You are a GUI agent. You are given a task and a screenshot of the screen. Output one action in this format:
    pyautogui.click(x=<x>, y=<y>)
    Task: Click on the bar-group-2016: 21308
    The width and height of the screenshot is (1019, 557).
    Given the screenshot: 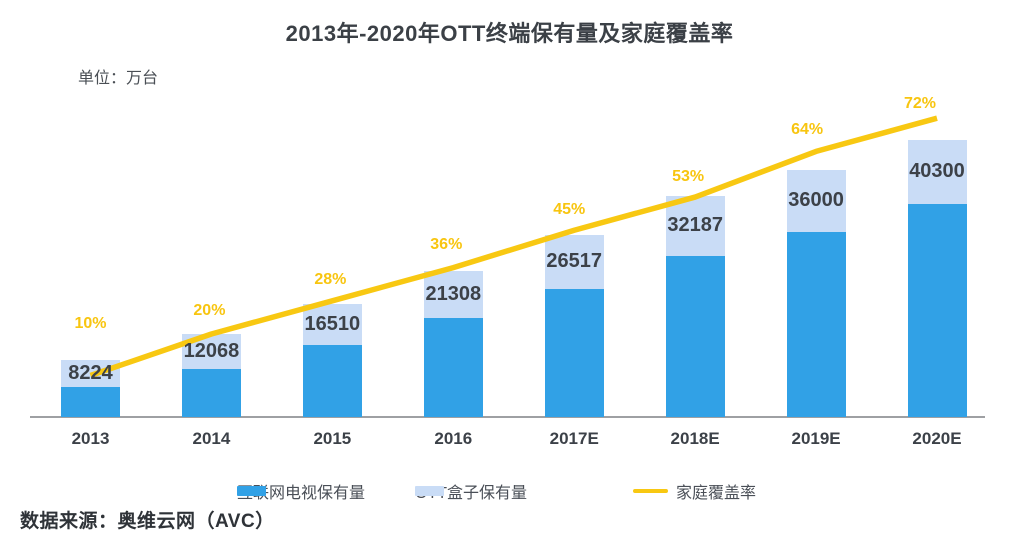 What is the action you would take?
    pyautogui.click(x=453, y=343)
    